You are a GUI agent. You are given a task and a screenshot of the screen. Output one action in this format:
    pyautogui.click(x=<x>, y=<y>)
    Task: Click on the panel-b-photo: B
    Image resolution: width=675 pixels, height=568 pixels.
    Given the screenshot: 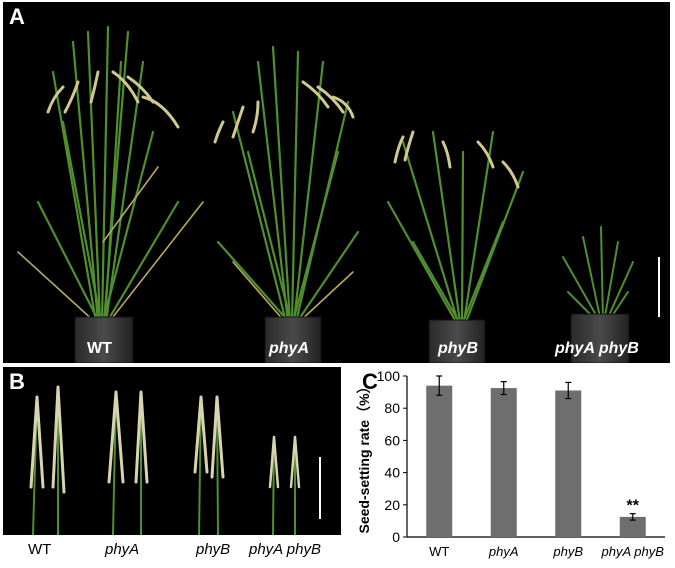 What is the action you would take?
    pyautogui.click(x=172, y=451)
    